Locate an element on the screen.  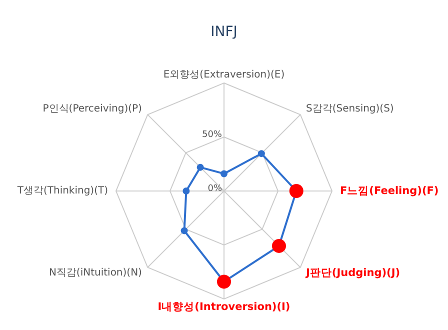
spoke-label: S감각(Sensing)(S) is located at coordinates (350, 108).